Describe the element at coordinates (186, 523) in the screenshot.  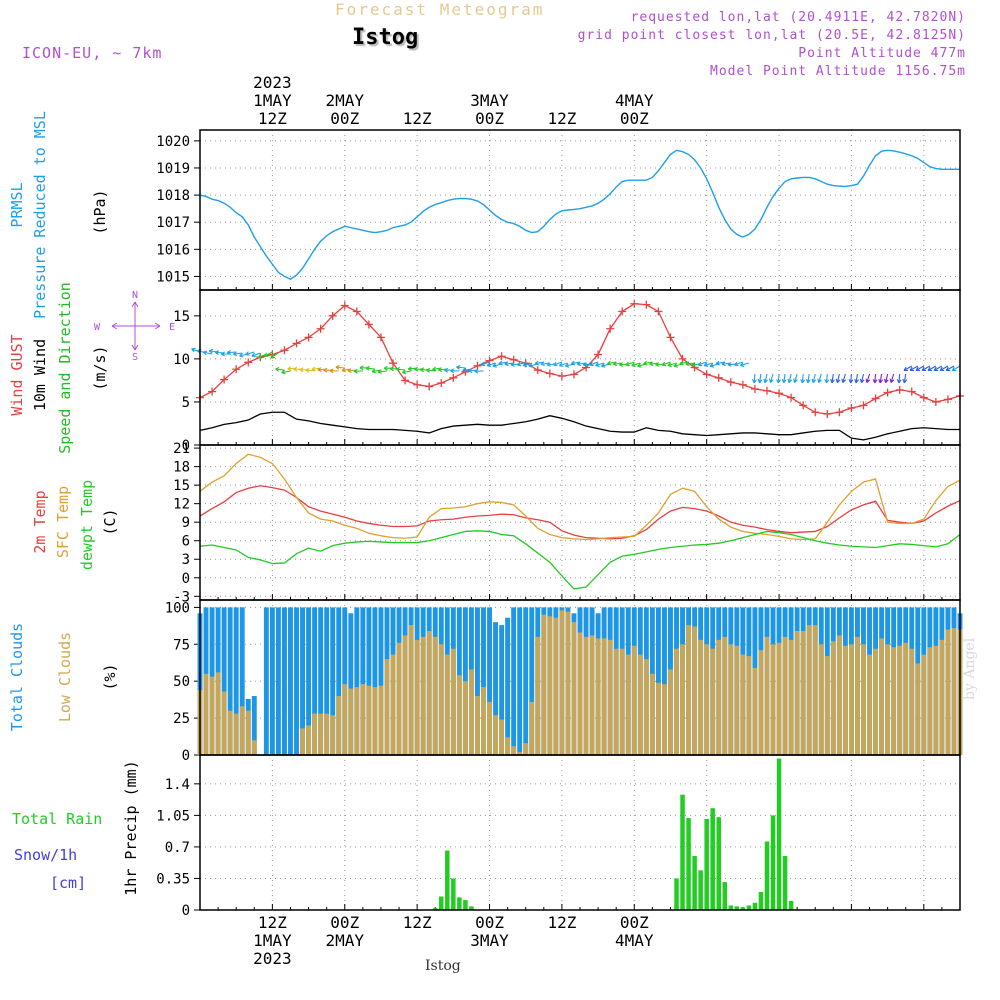
I see `y-tick-label: 9` at that location.